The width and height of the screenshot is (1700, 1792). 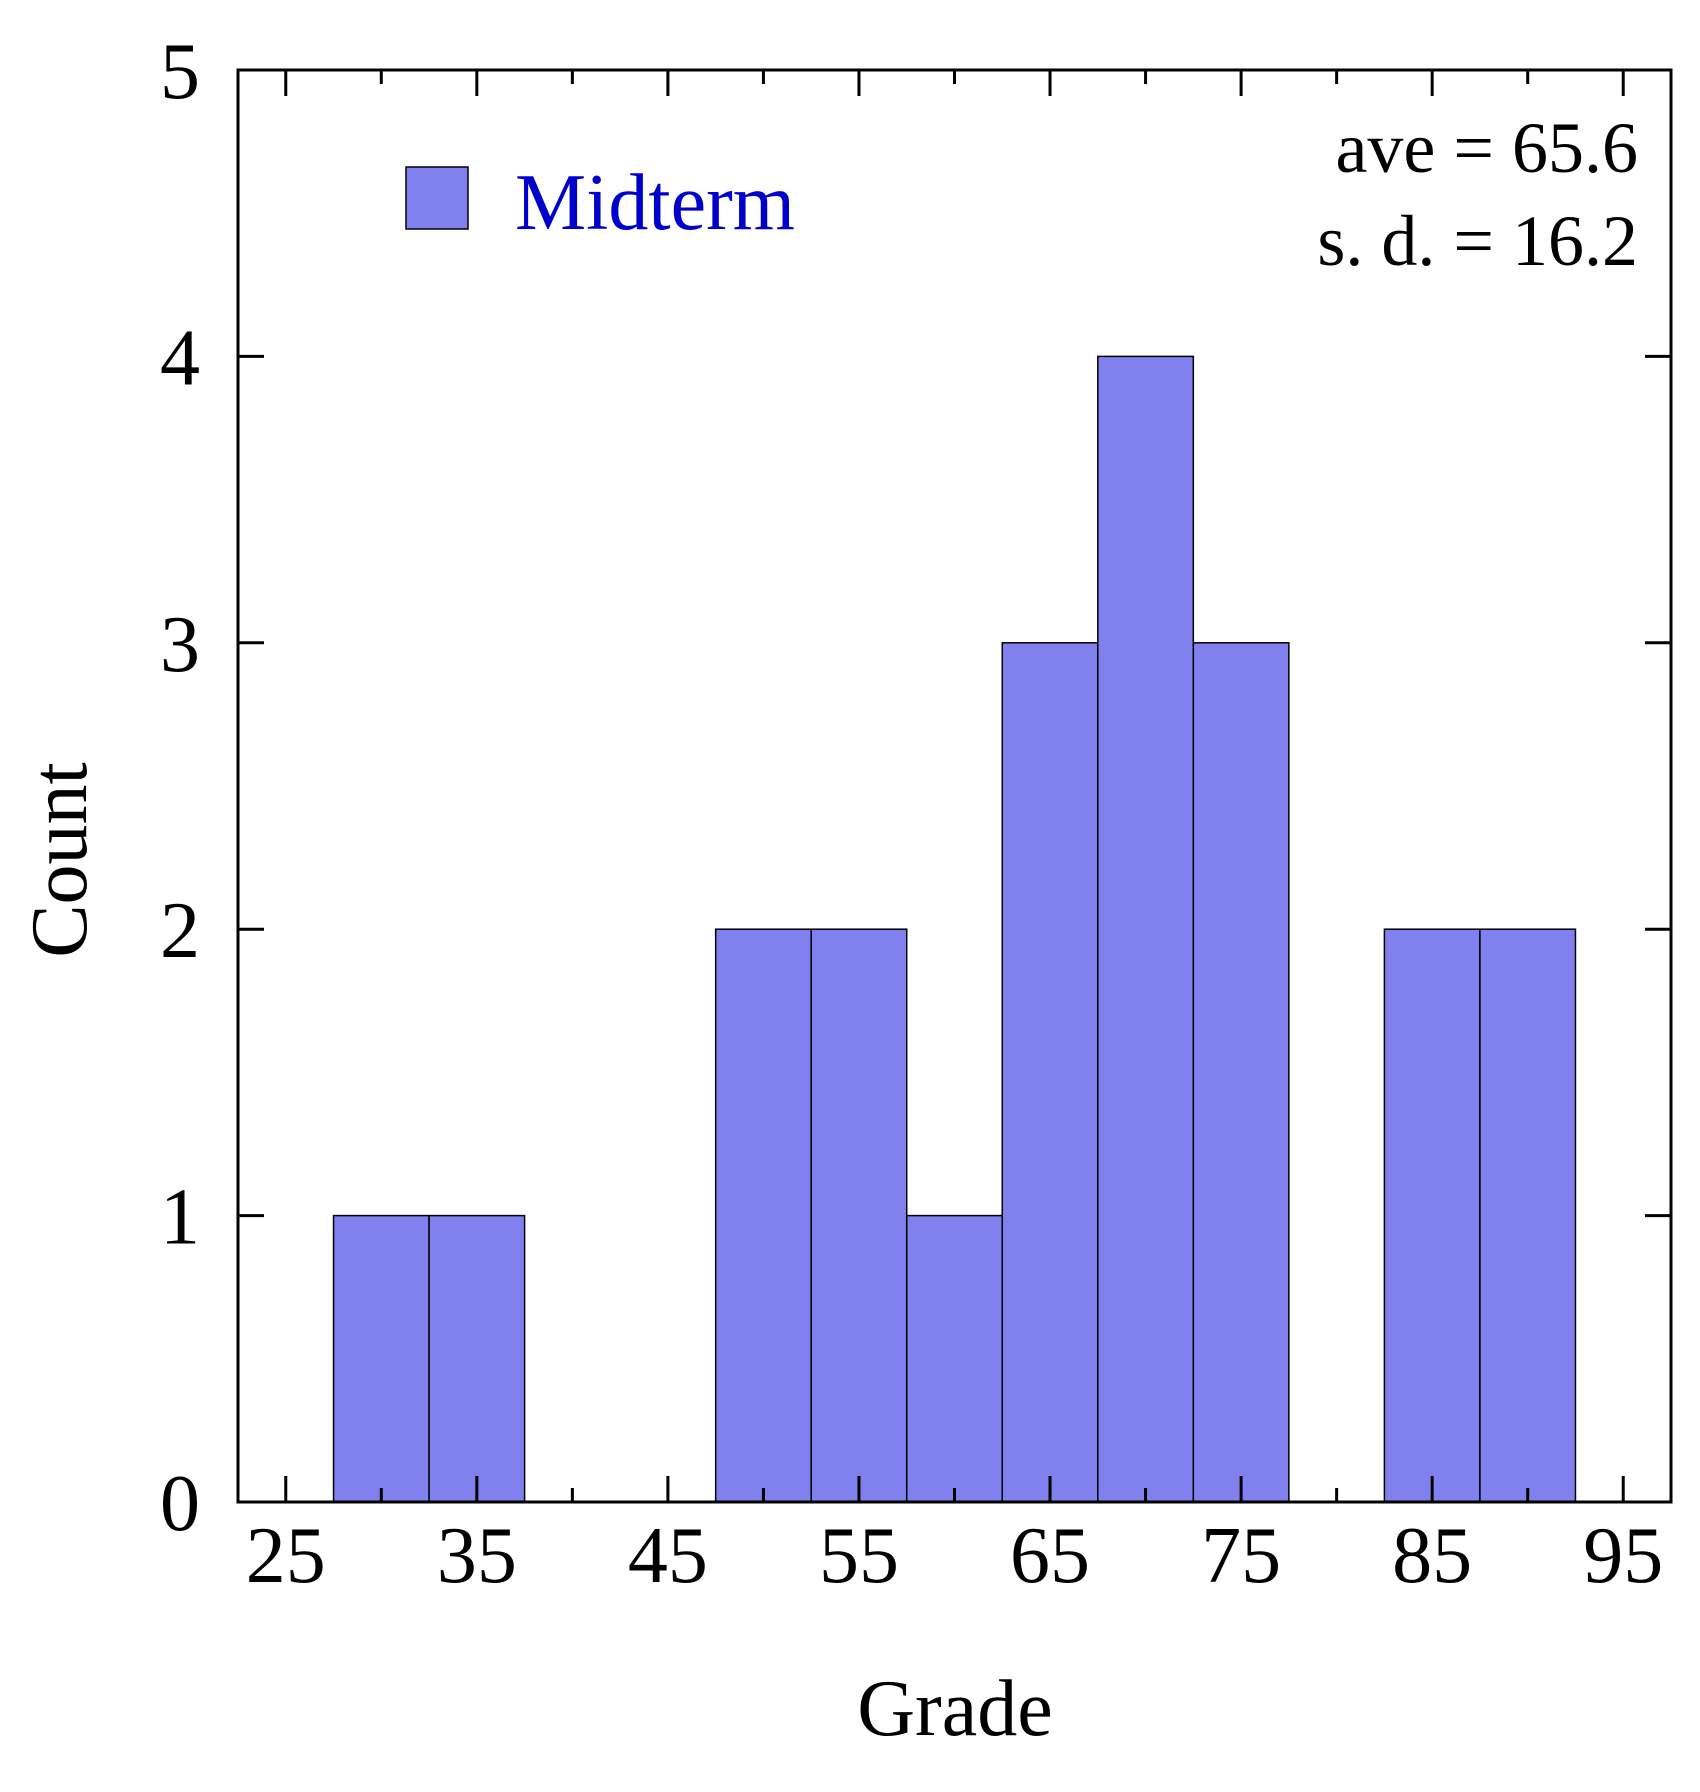 What do you see at coordinates (180, 1218) in the screenshot?
I see `y-tick-label: 1` at bounding box center [180, 1218].